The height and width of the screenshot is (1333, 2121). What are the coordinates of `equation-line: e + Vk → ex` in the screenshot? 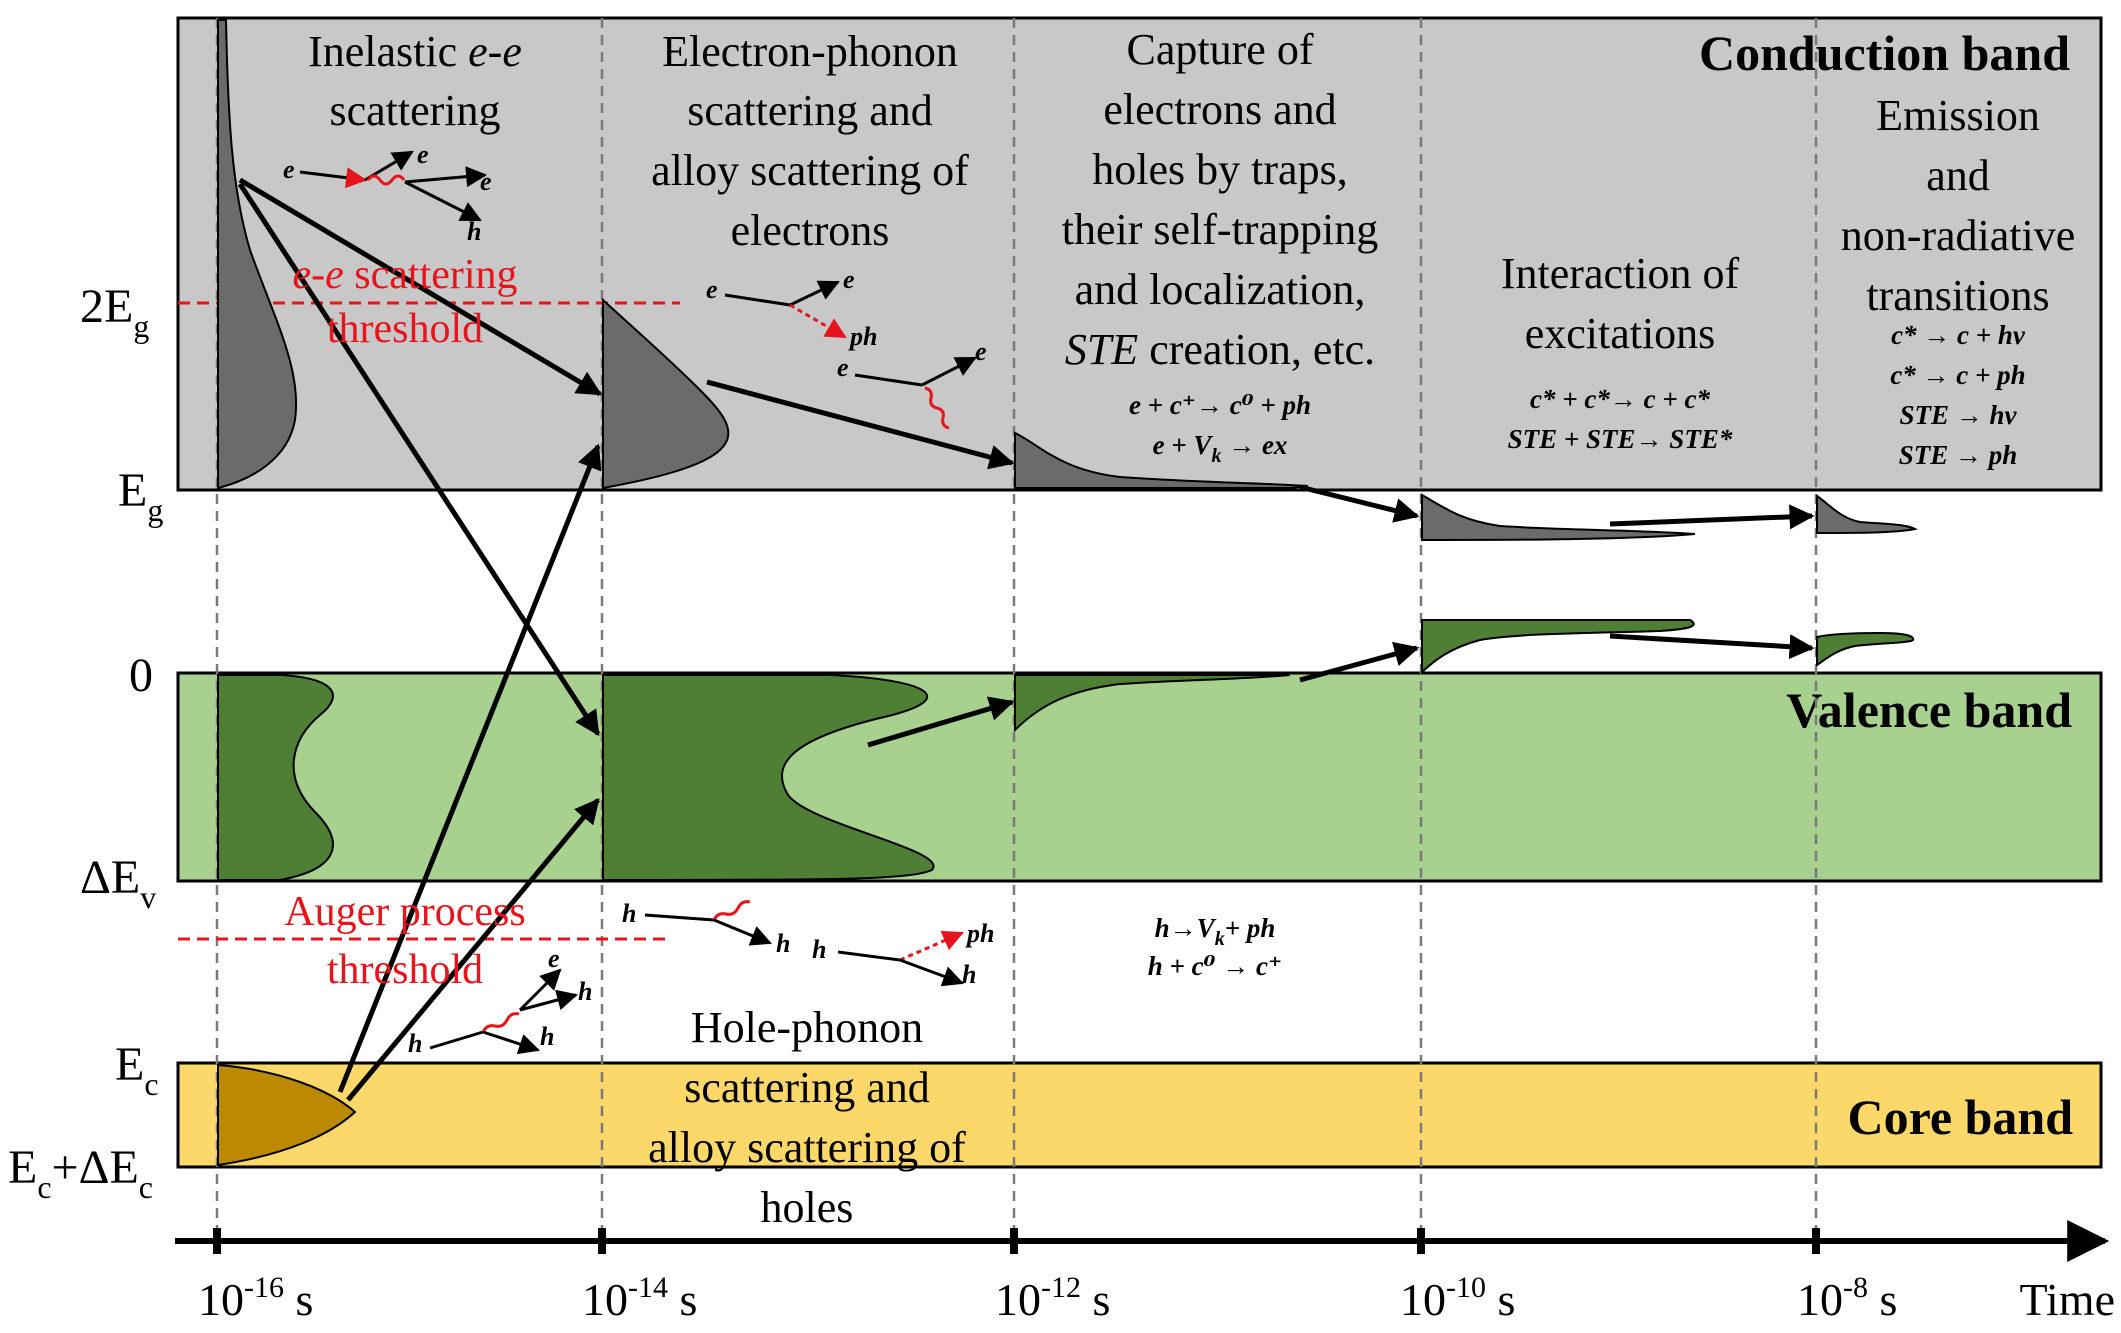 It's located at (1220, 448).